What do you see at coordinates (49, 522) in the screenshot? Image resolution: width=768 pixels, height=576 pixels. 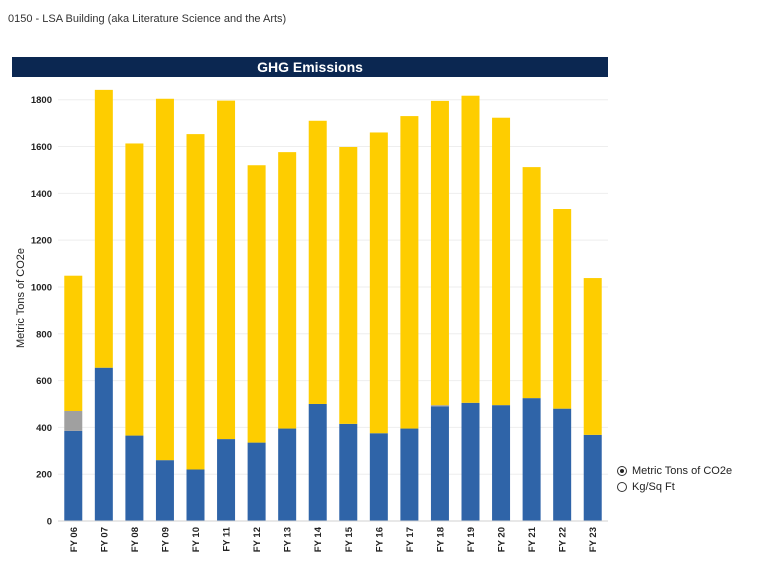 I see `y-tick-label: 0` at bounding box center [49, 522].